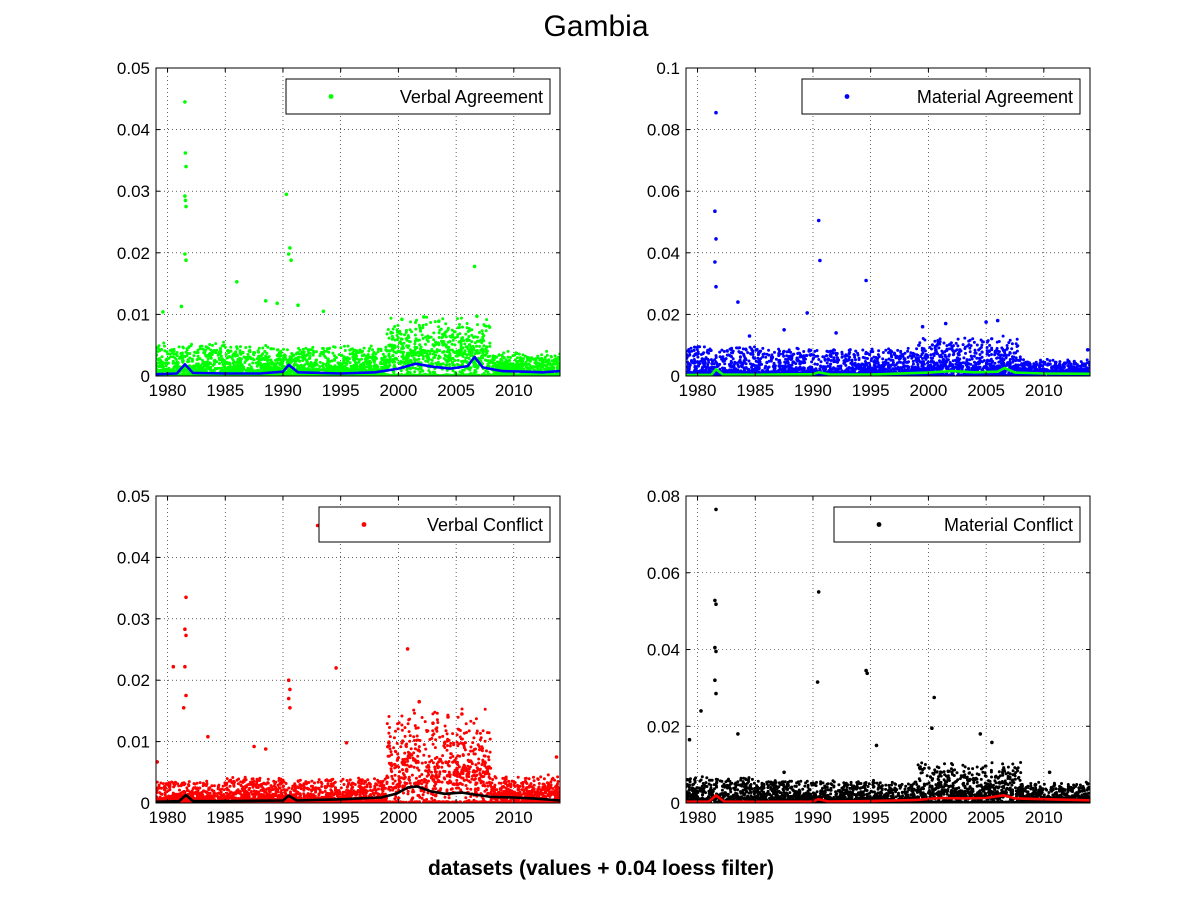 The image size is (1201, 901). Describe the element at coordinates (133, 191) in the screenshot. I see `y-tick-label: 0.03` at that location.